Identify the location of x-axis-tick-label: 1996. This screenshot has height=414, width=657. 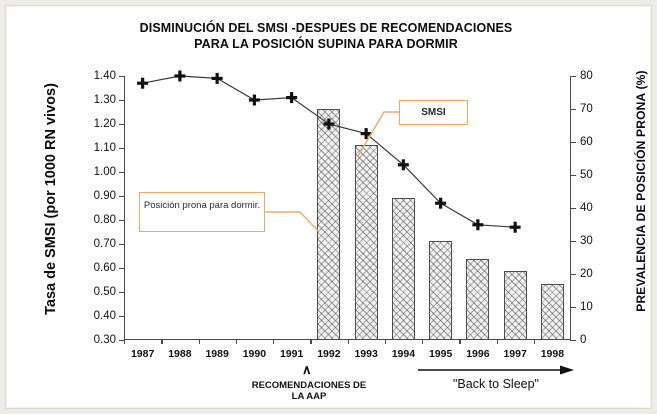
(478, 354).